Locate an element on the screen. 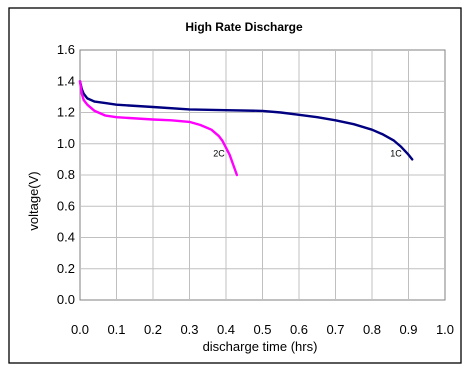 Image resolution: width=470 pixels, height=376 pixels. x-tick-label: 0.8 is located at coordinates (372, 329).